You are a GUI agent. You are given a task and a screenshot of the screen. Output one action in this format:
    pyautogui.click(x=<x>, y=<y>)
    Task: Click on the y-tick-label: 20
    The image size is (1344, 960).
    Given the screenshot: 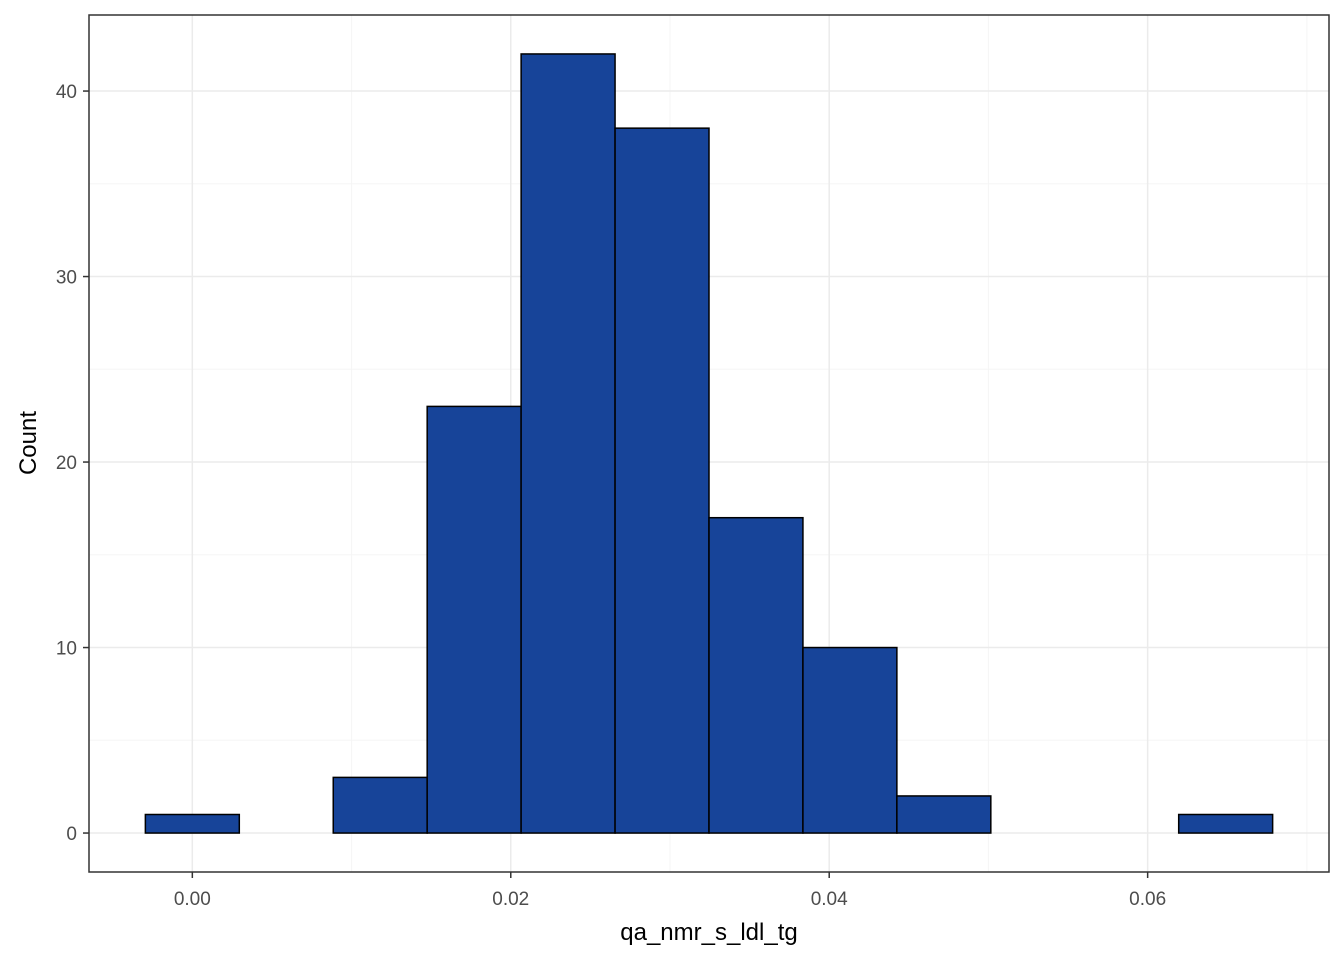 What is the action you would take?
    pyautogui.click(x=66, y=463)
    